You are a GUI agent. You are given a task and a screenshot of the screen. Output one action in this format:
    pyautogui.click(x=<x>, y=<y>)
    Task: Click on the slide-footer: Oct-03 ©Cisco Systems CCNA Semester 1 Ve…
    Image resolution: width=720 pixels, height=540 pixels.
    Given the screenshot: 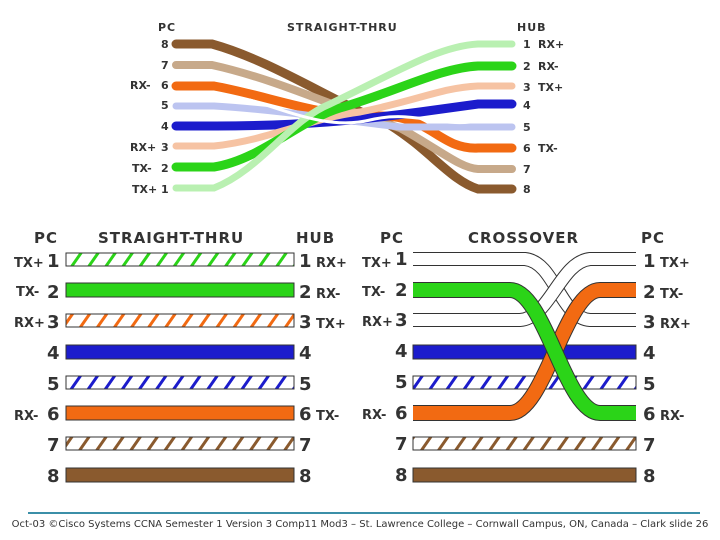 What is the action you would take?
    pyautogui.click(x=360, y=524)
    